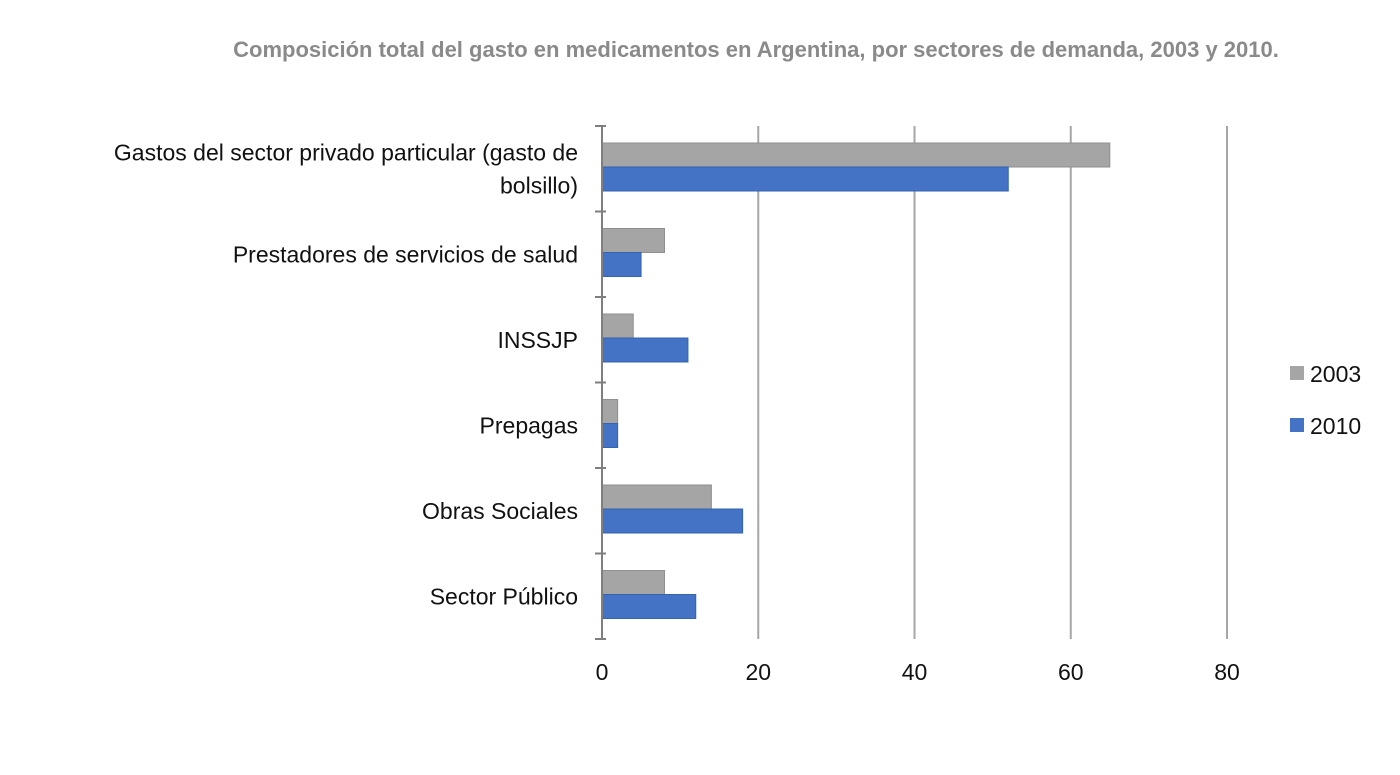 This screenshot has width=1400, height=775. What do you see at coordinates (1227, 672) in the screenshot?
I see `x-tick-label: 80` at bounding box center [1227, 672].